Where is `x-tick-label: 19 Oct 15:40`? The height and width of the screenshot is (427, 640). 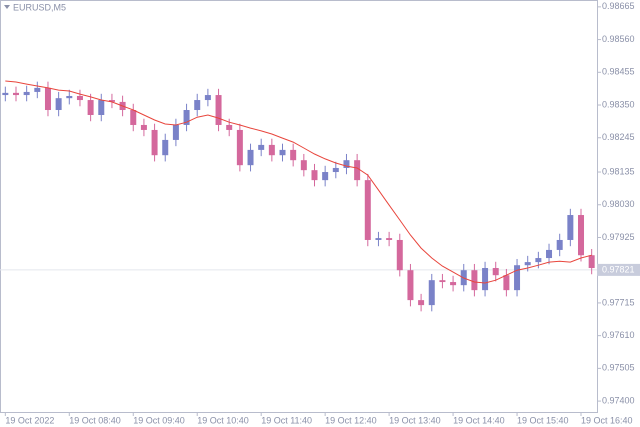 x-tick-label: 19 Oct 15:40 is located at coordinates (543, 420).